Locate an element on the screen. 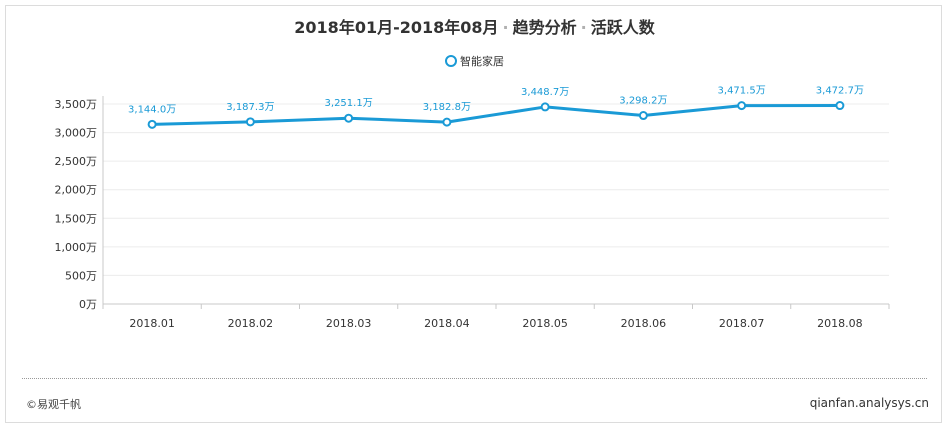 The image size is (949, 430). y-tick-label: 1,000万 is located at coordinates (76, 247).